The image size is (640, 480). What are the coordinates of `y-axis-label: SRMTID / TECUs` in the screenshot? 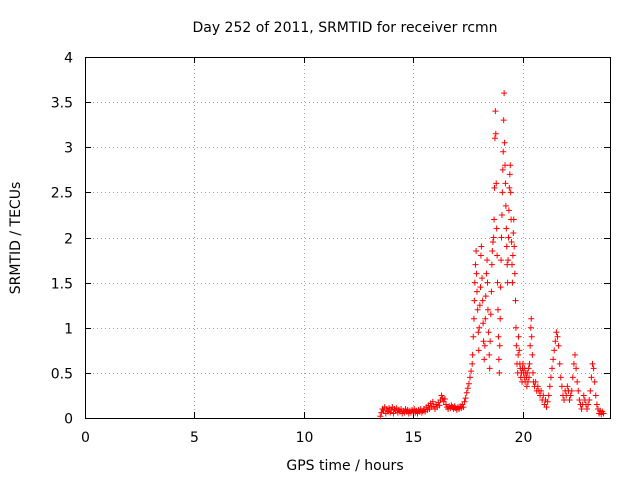 It's located at (16, 238).